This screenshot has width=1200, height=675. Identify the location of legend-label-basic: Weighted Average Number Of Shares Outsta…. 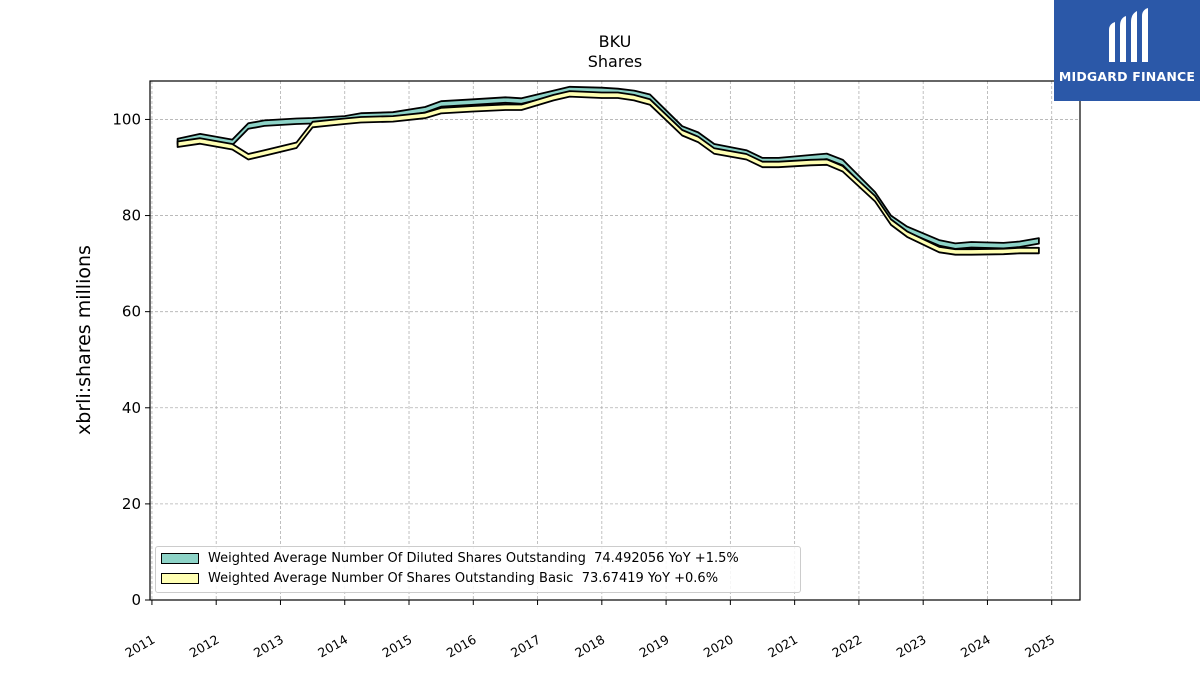
(463, 578).